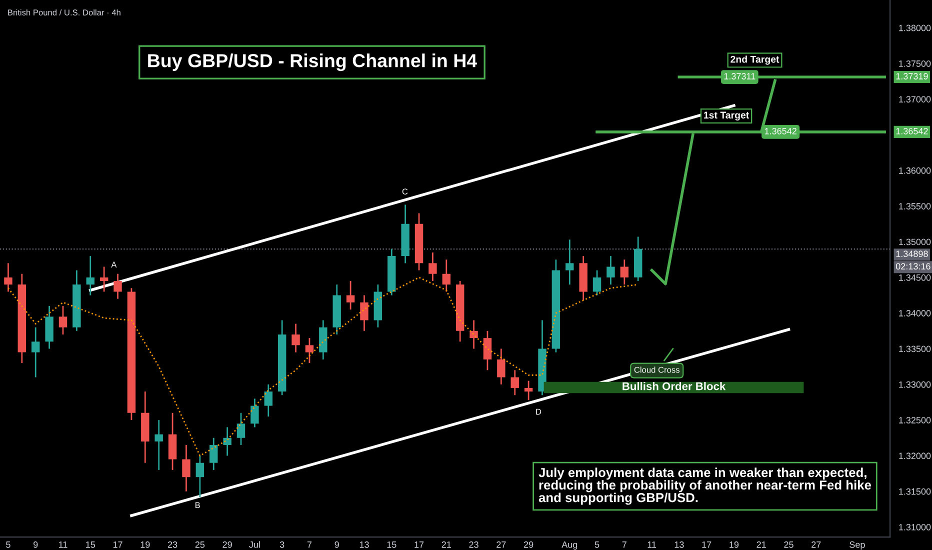 The image size is (932, 550). What do you see at coordinates (64, 12) in the screenshot?
I see `text: British Pound / U.S. Dollar · 4h` at bounding box center [64, 12].